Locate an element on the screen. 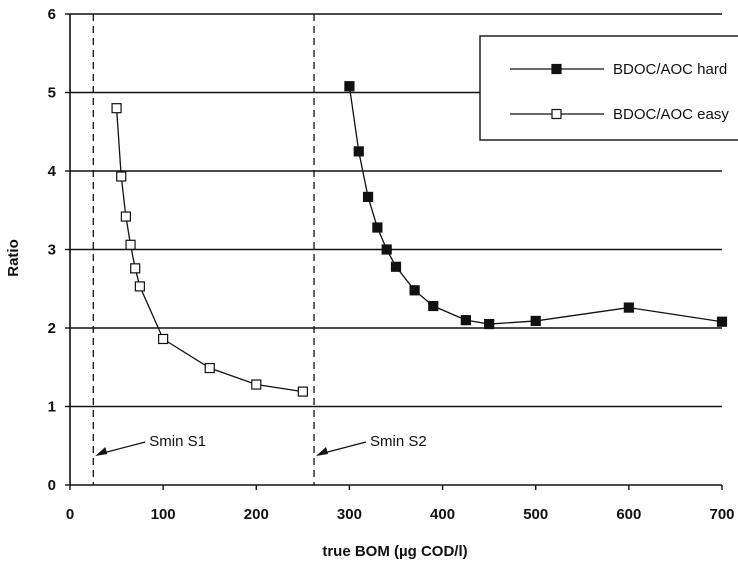 The image size is (738, 569). smin-label-1: Smin S1 is located at coordinates (177, 441).